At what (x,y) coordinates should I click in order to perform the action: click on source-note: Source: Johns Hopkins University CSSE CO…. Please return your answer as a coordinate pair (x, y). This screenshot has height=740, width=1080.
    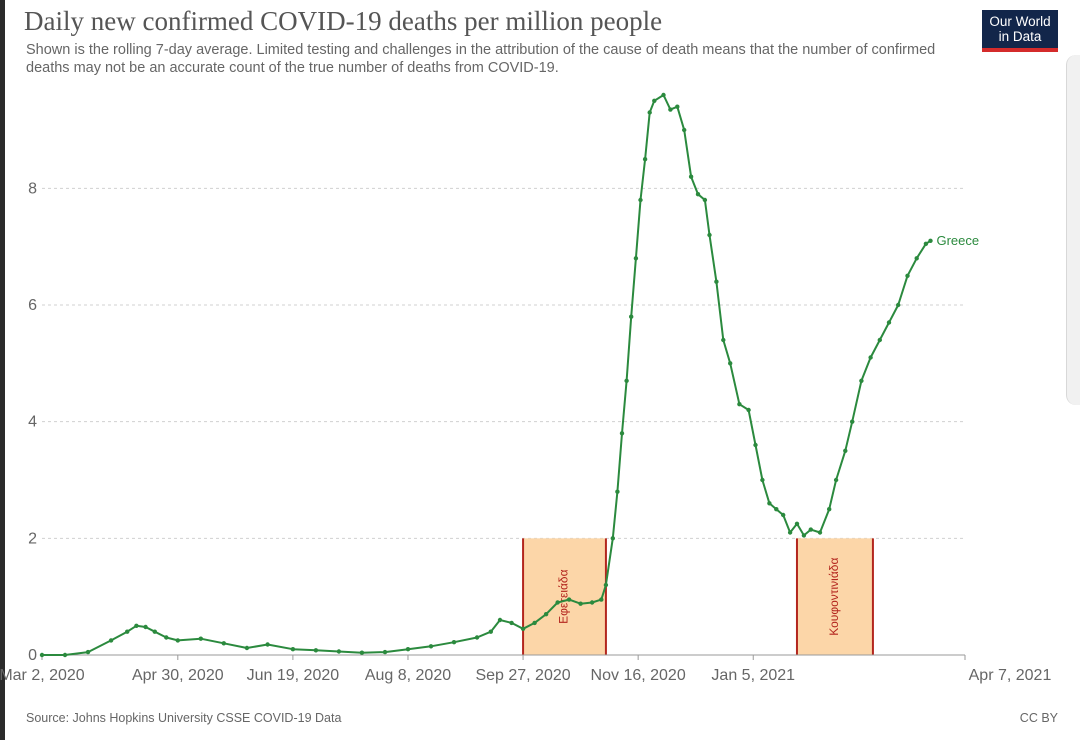
    Looking at the image, I should click on (184, 718).